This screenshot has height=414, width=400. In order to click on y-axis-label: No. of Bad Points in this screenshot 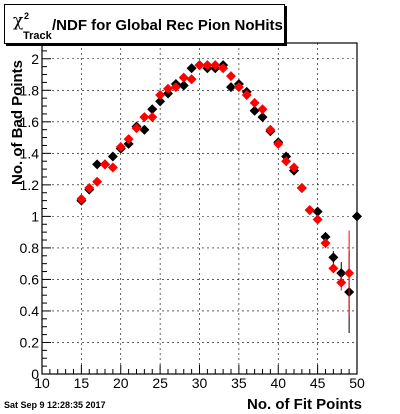, I will do `click(17, 122)`.